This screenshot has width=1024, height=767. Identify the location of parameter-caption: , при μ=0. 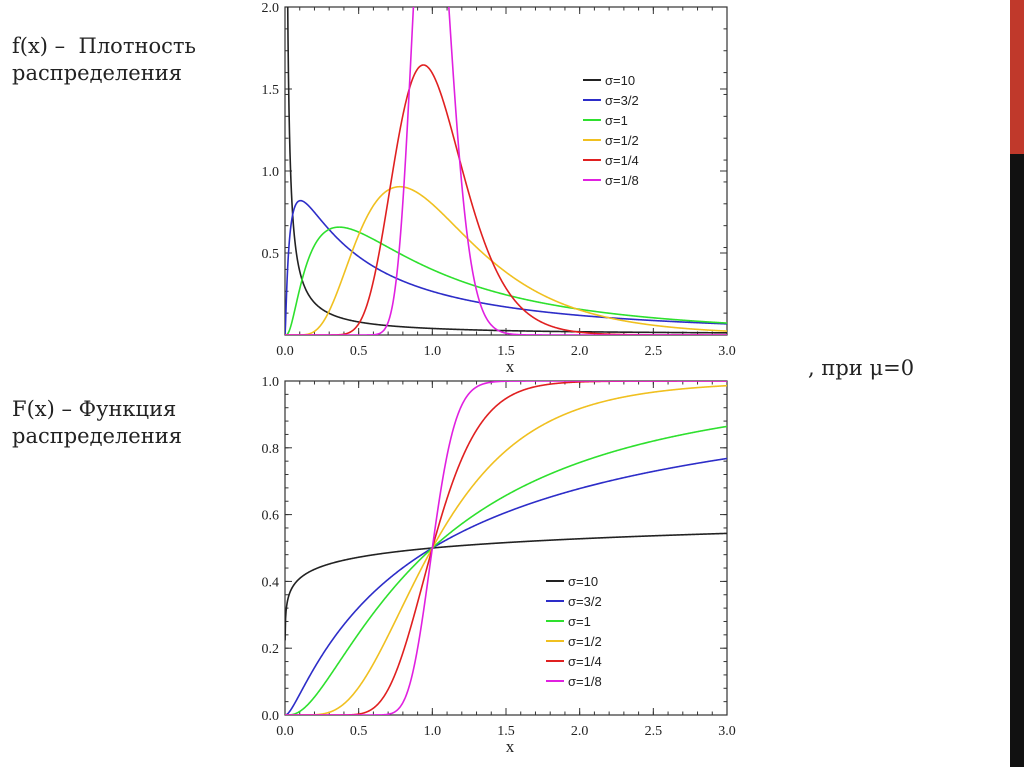
(861, 368).